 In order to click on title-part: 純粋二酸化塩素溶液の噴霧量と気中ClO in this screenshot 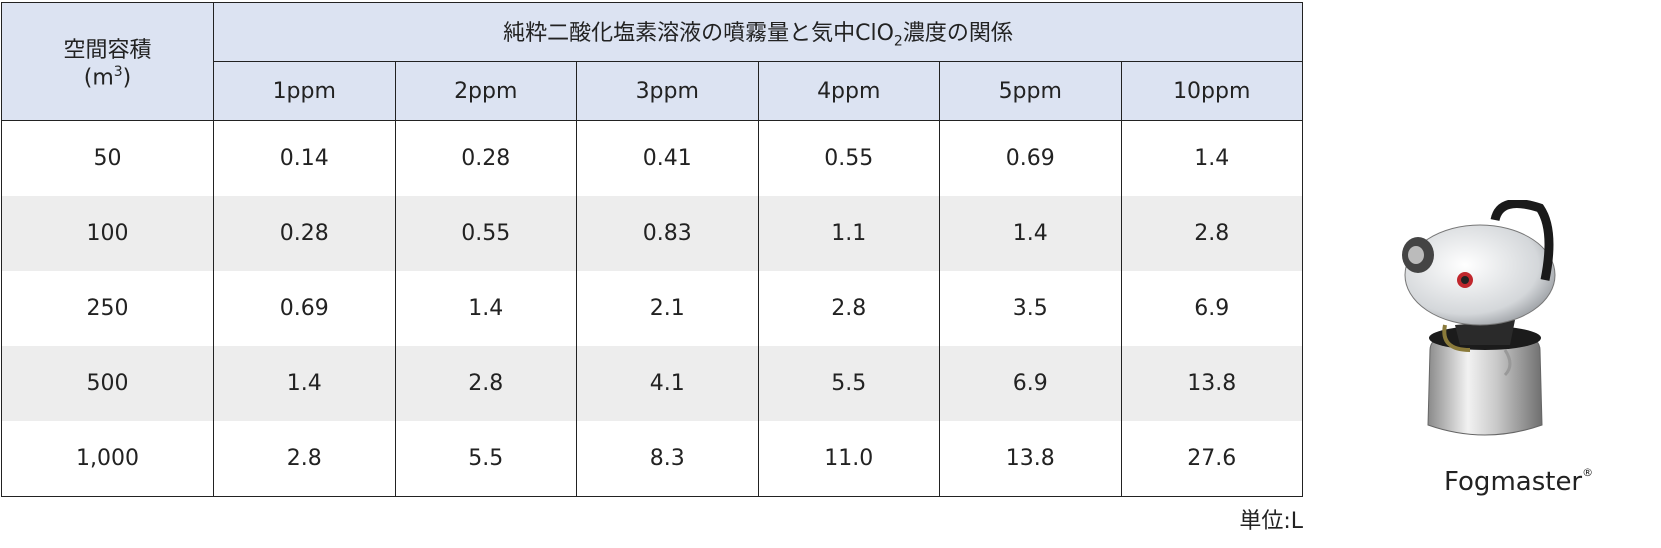, I will do `click(698, 33)`.